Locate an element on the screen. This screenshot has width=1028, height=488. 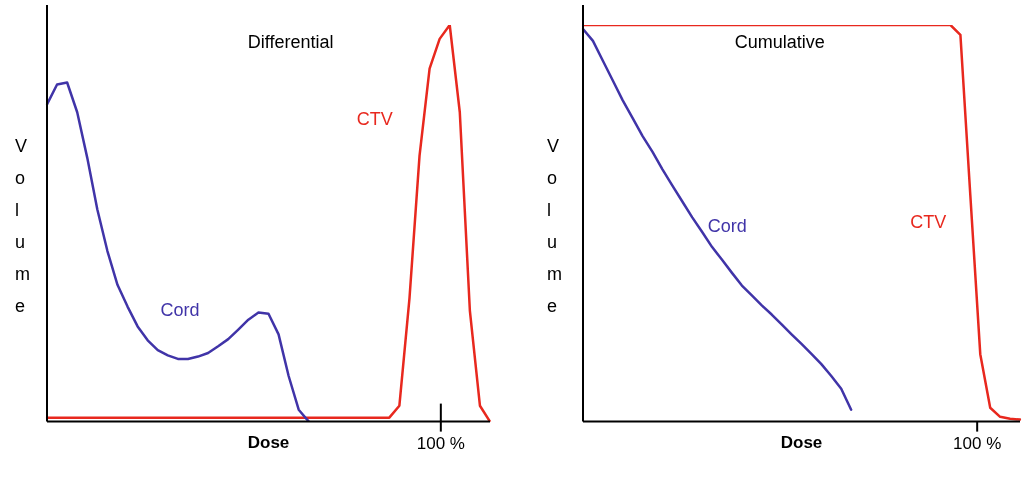
chart-title: Differential is located at coordinates (290, 41).